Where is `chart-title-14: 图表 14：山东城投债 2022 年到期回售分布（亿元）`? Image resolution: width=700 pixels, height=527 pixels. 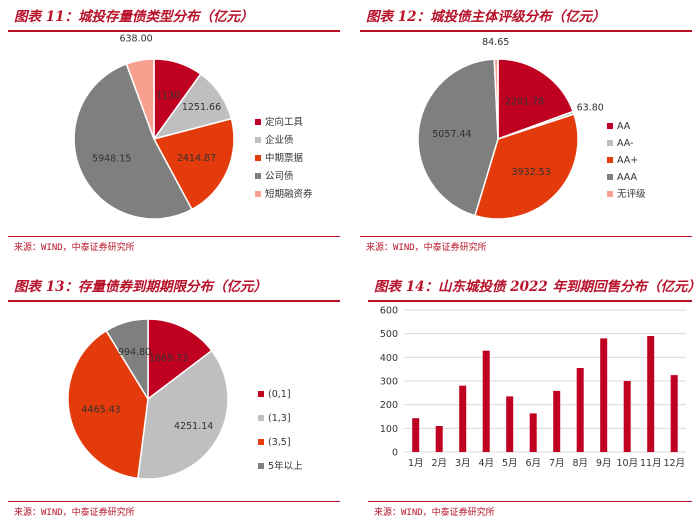
chart-title-14: 图表 14：山东城投债 2022 年到期回售分布（亿元） is located at coordinates (534, 289).